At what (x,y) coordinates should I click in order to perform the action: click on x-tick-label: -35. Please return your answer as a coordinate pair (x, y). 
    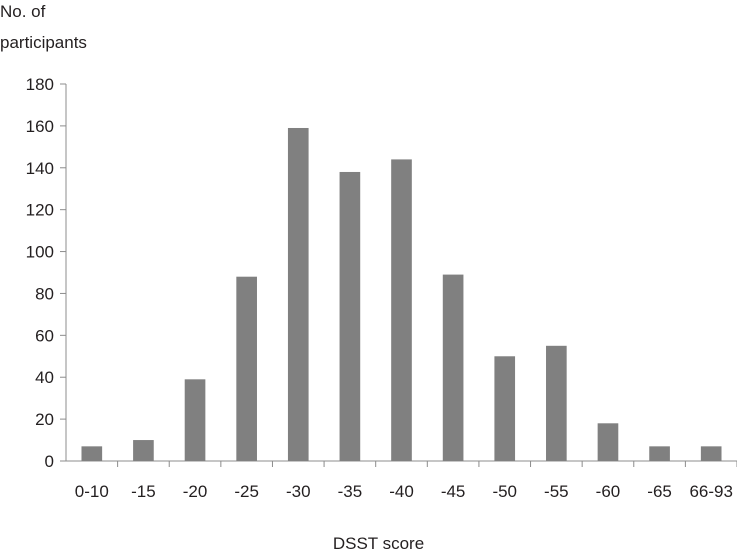
    Looking at the image, I should click on (350, 491).